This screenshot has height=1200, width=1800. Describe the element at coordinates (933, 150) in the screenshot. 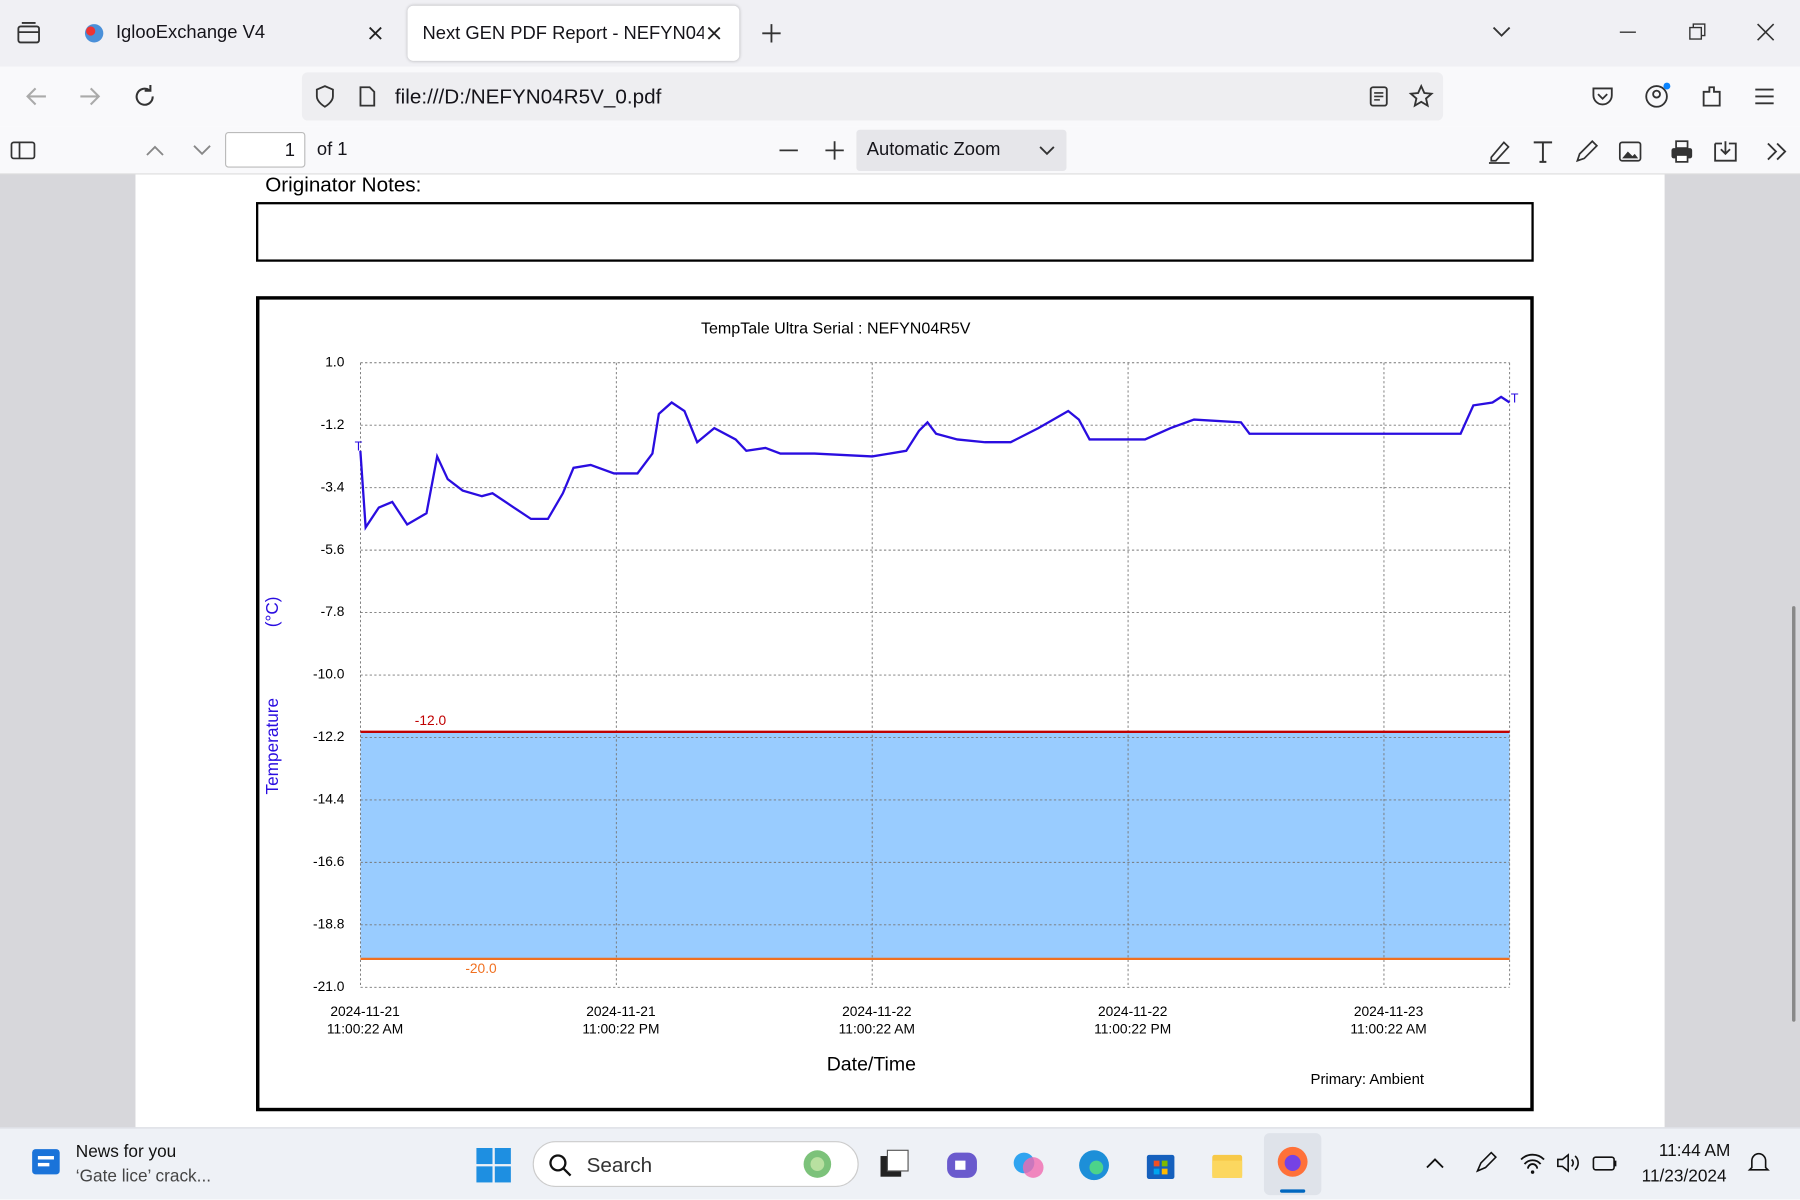

I see `zoom-value: Automatic Zoom` at that location.